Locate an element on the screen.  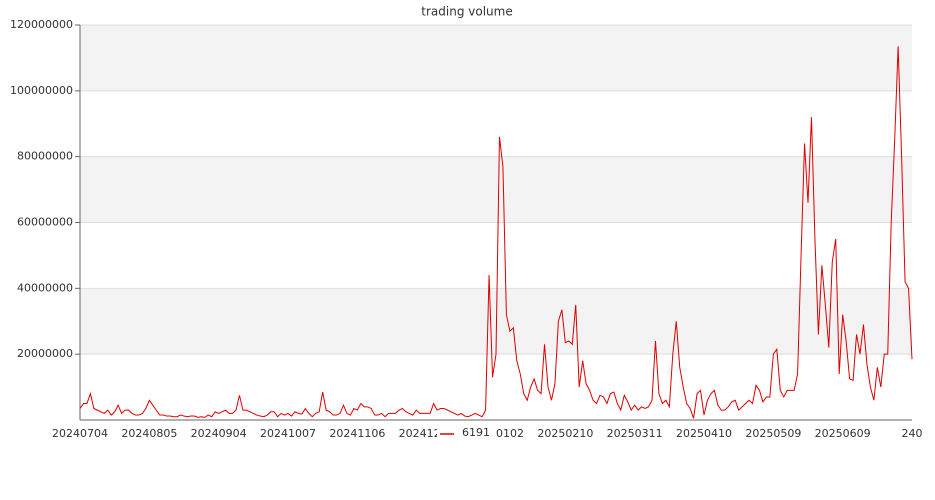
y-tick-label: 80000000 is located at coordinates (45, 156).